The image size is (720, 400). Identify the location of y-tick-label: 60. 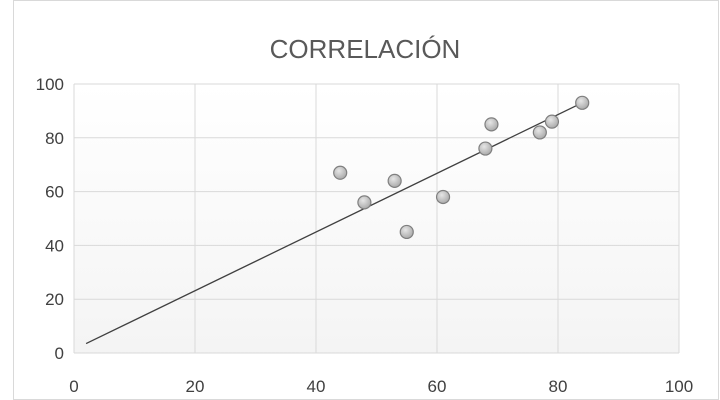
(54, 192).